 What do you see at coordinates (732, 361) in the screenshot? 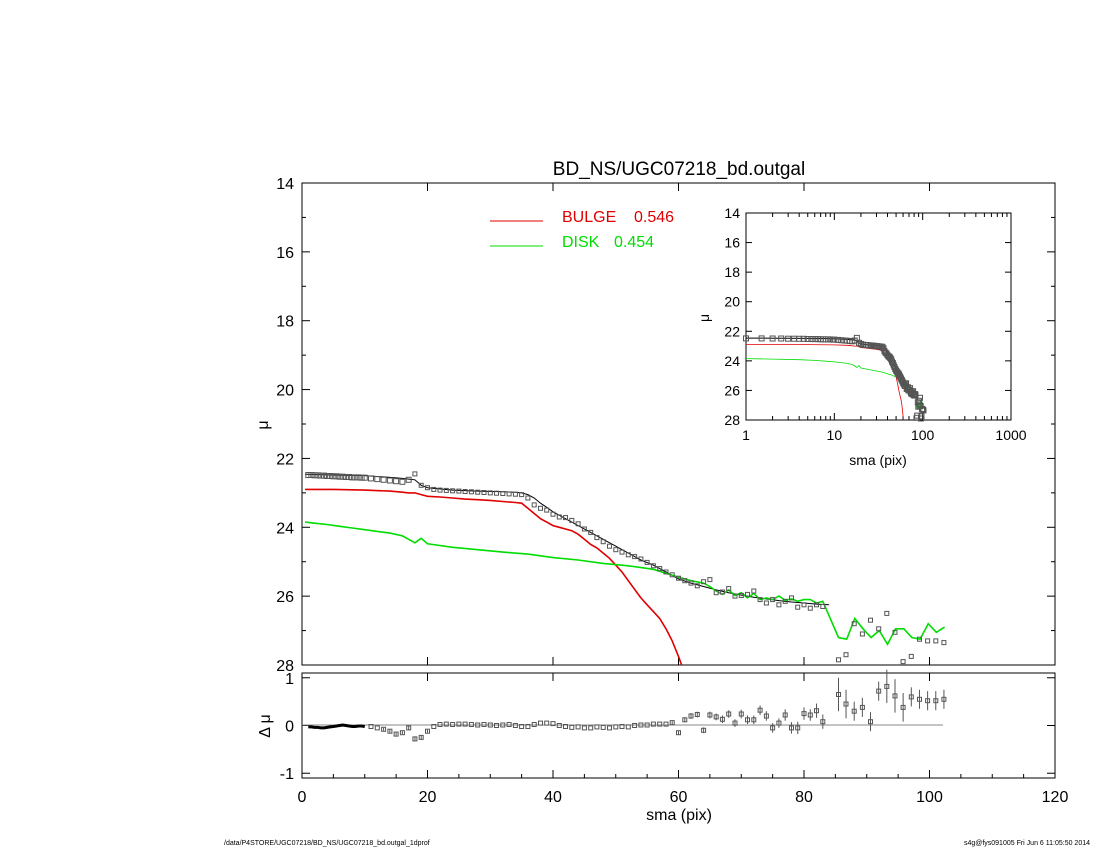
I see `inset-y-tick-label: 24` at bounding box center [732, 361].